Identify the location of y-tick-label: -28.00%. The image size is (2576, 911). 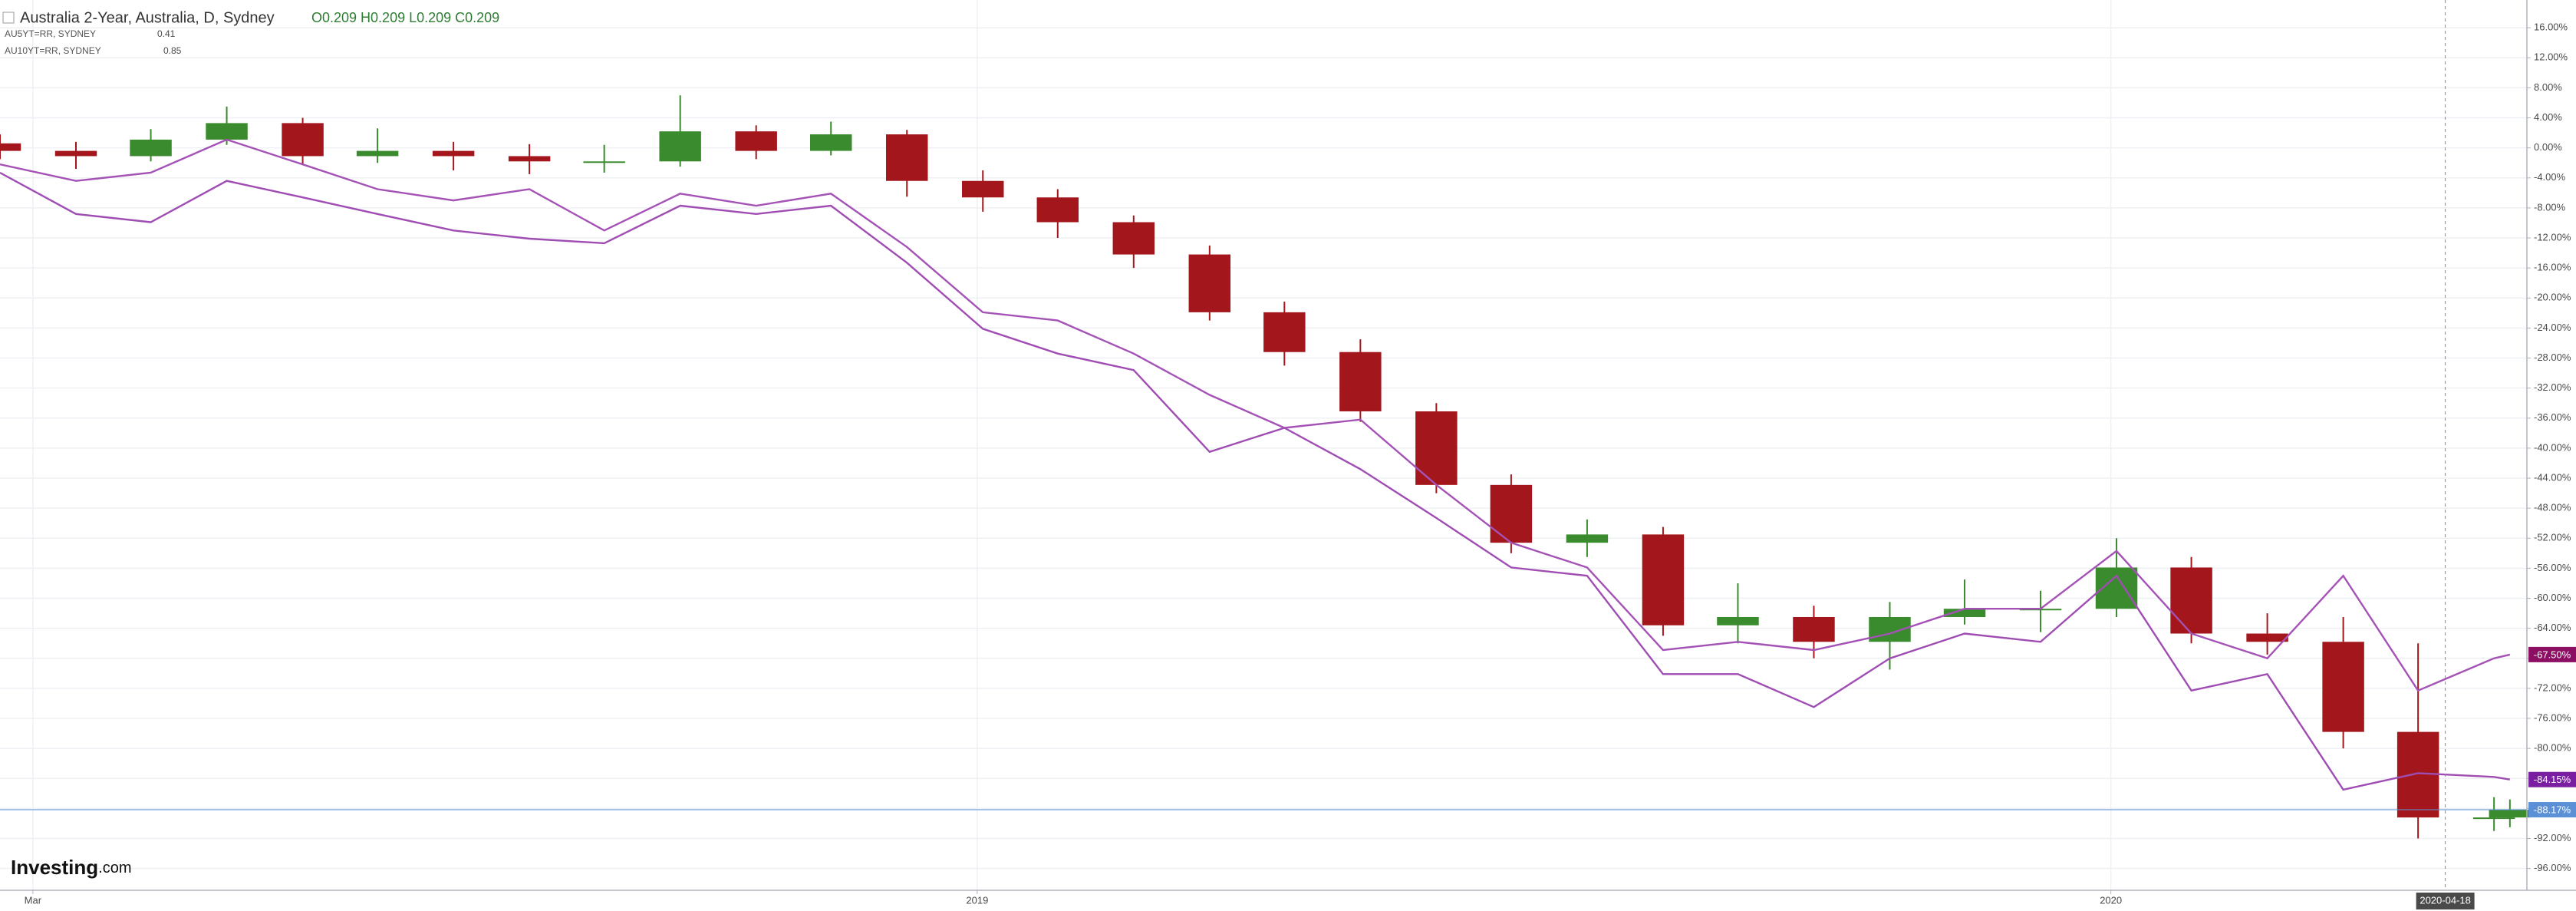
(2552, 357).